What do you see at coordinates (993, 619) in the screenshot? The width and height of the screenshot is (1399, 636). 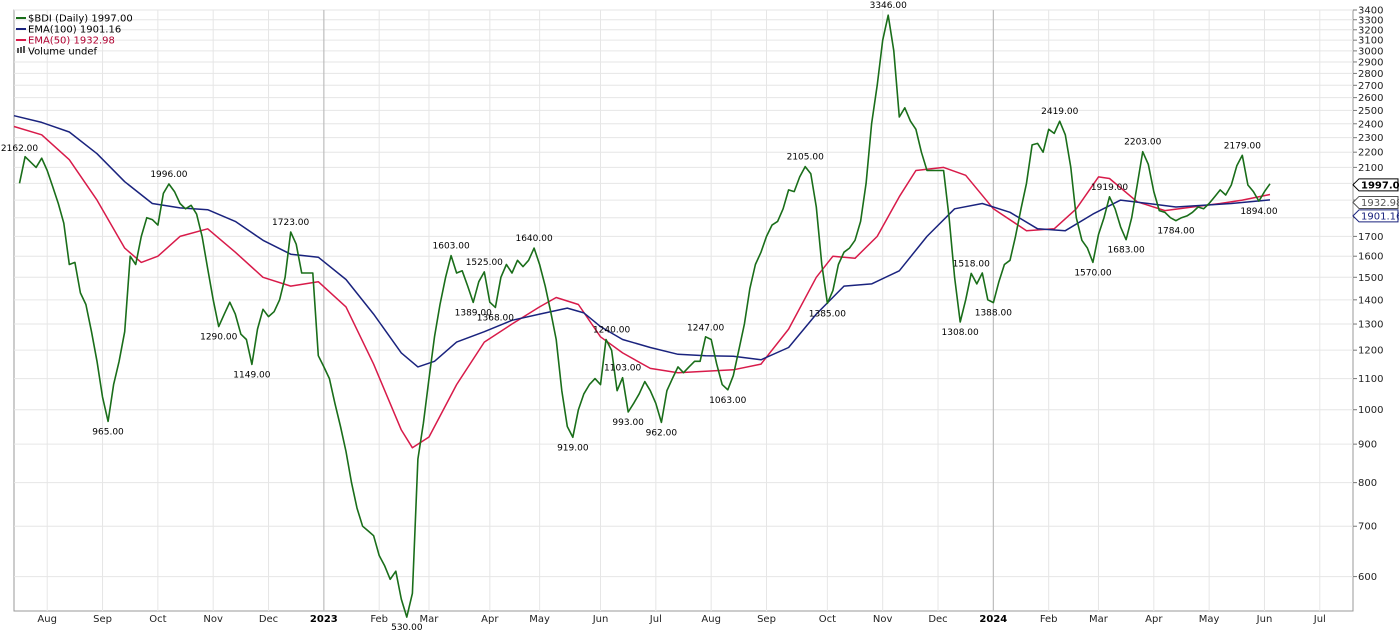 I see `x-tick-label: 2024` at bounding box center [993, 619].